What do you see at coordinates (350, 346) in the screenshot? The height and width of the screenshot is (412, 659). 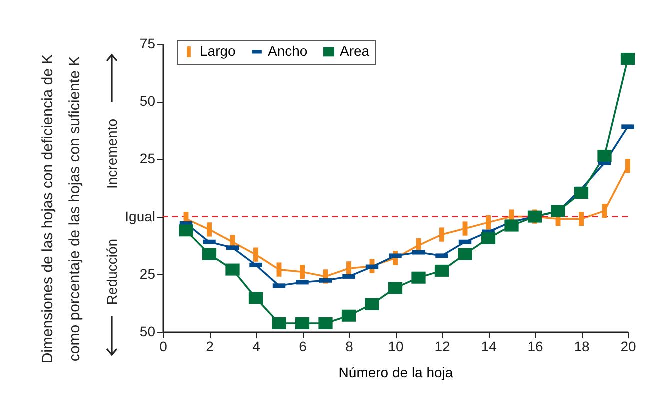 I see `x-tick-label: 8` at bounding box center [350, 346].